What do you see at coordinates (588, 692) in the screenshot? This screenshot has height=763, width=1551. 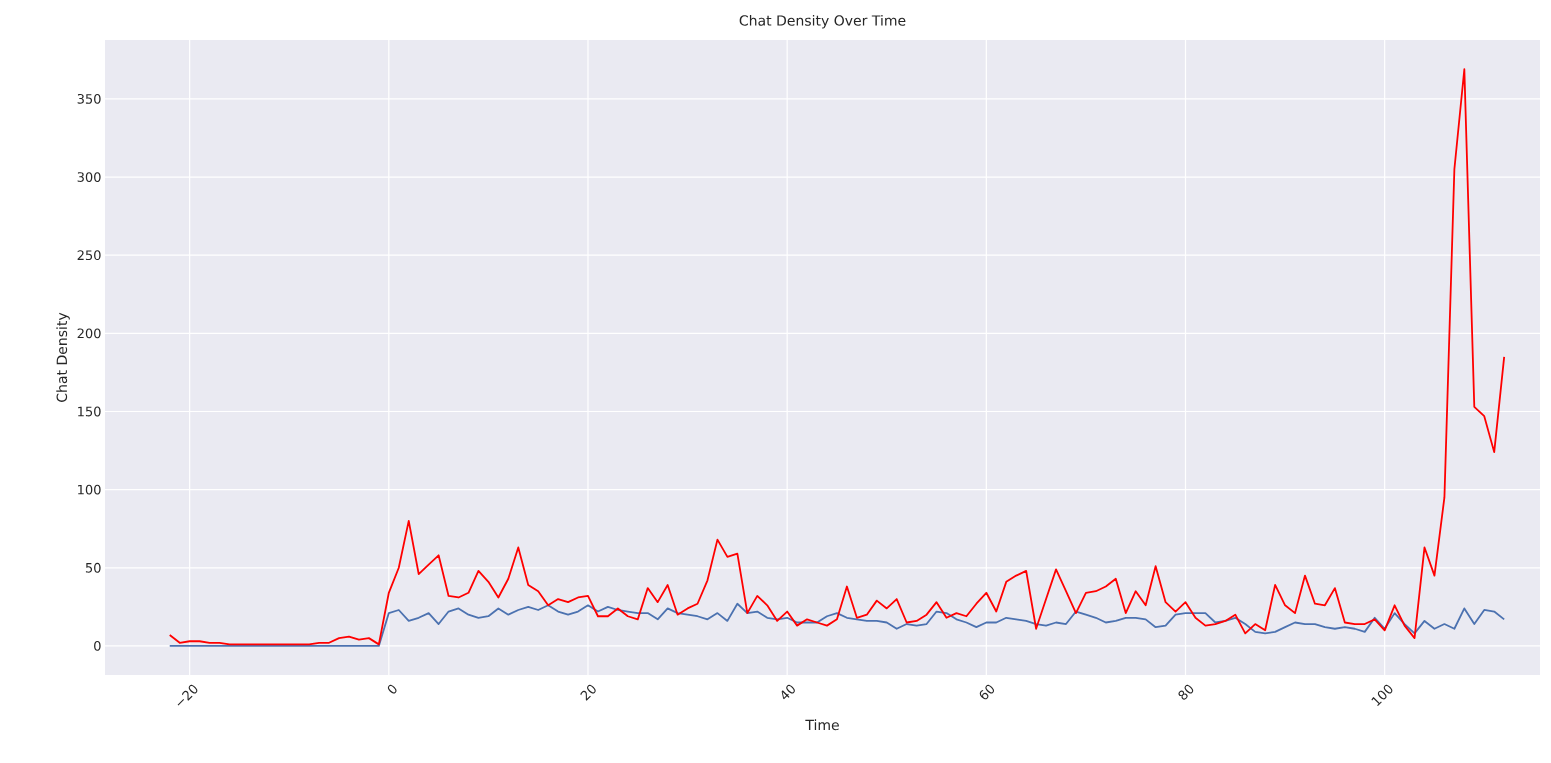 I see `x-tick-label: 20` at bounding box center [588, 692].